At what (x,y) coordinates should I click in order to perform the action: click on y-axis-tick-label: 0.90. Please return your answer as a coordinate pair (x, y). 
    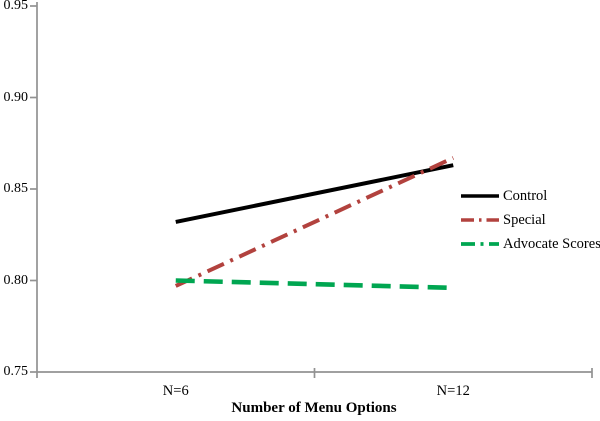
    Looking at the image, I should click on (16, 97).